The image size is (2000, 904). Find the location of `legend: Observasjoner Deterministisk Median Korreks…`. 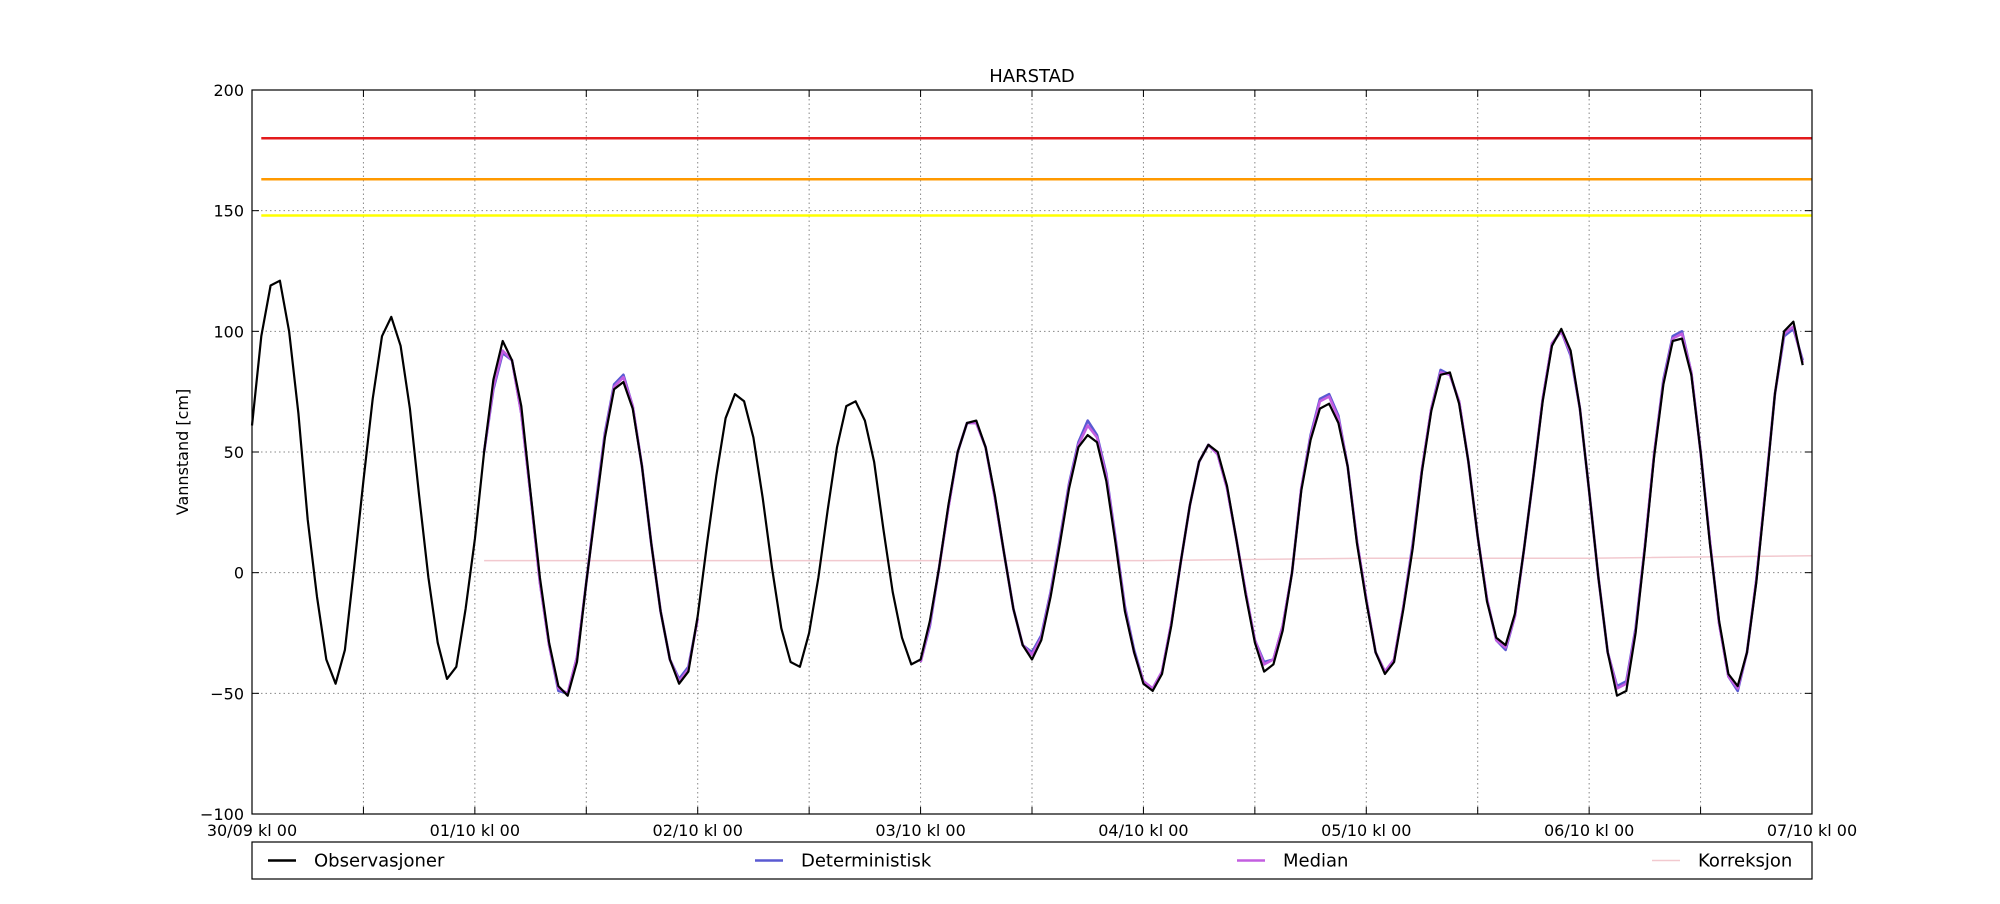

legend: Observasjoner Deterministisk Median Korreks… is located at coordinates (1032, 860).